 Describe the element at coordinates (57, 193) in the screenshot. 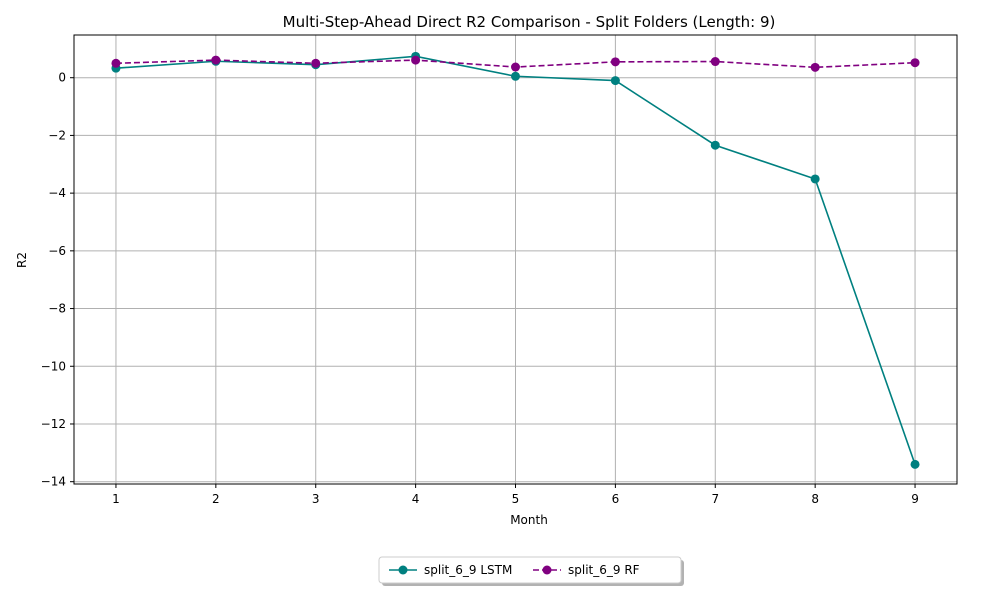

I see `y-tick-label: −4` at that location.